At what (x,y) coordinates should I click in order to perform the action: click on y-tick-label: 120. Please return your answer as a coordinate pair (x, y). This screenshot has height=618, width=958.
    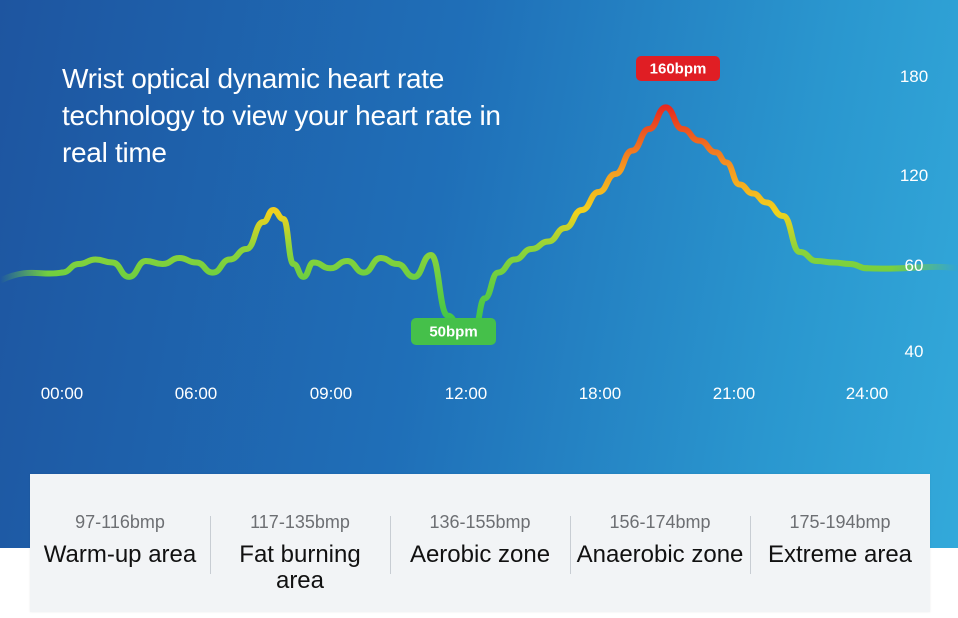
    Looking at the image, I should click on (914, 175).